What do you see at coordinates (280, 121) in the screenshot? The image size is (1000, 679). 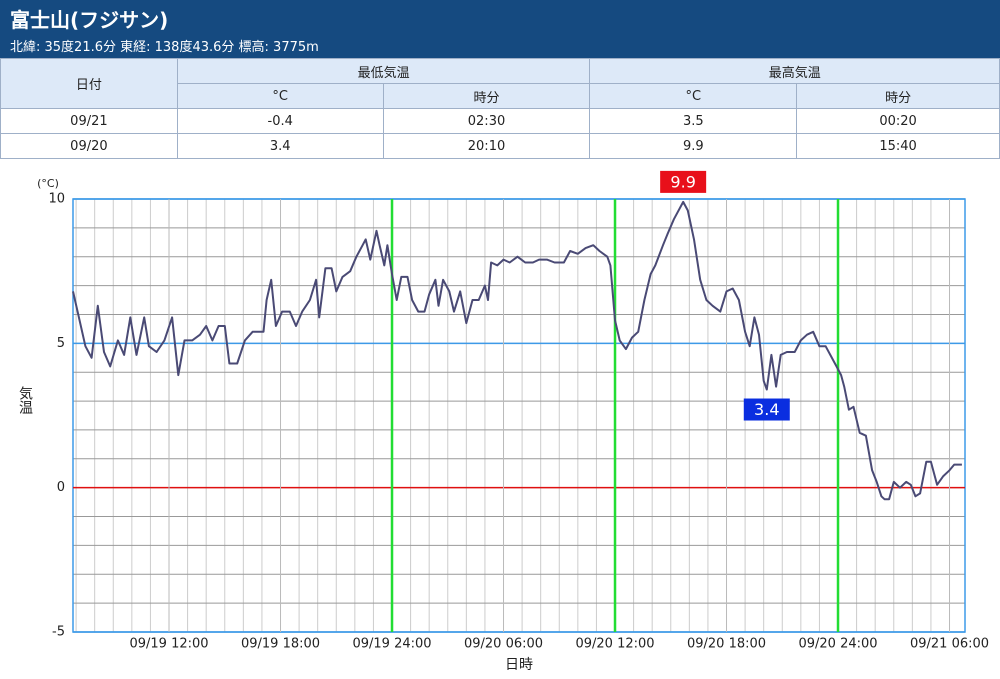 I see `cell: -0.4` at bounding box center [280, 121].